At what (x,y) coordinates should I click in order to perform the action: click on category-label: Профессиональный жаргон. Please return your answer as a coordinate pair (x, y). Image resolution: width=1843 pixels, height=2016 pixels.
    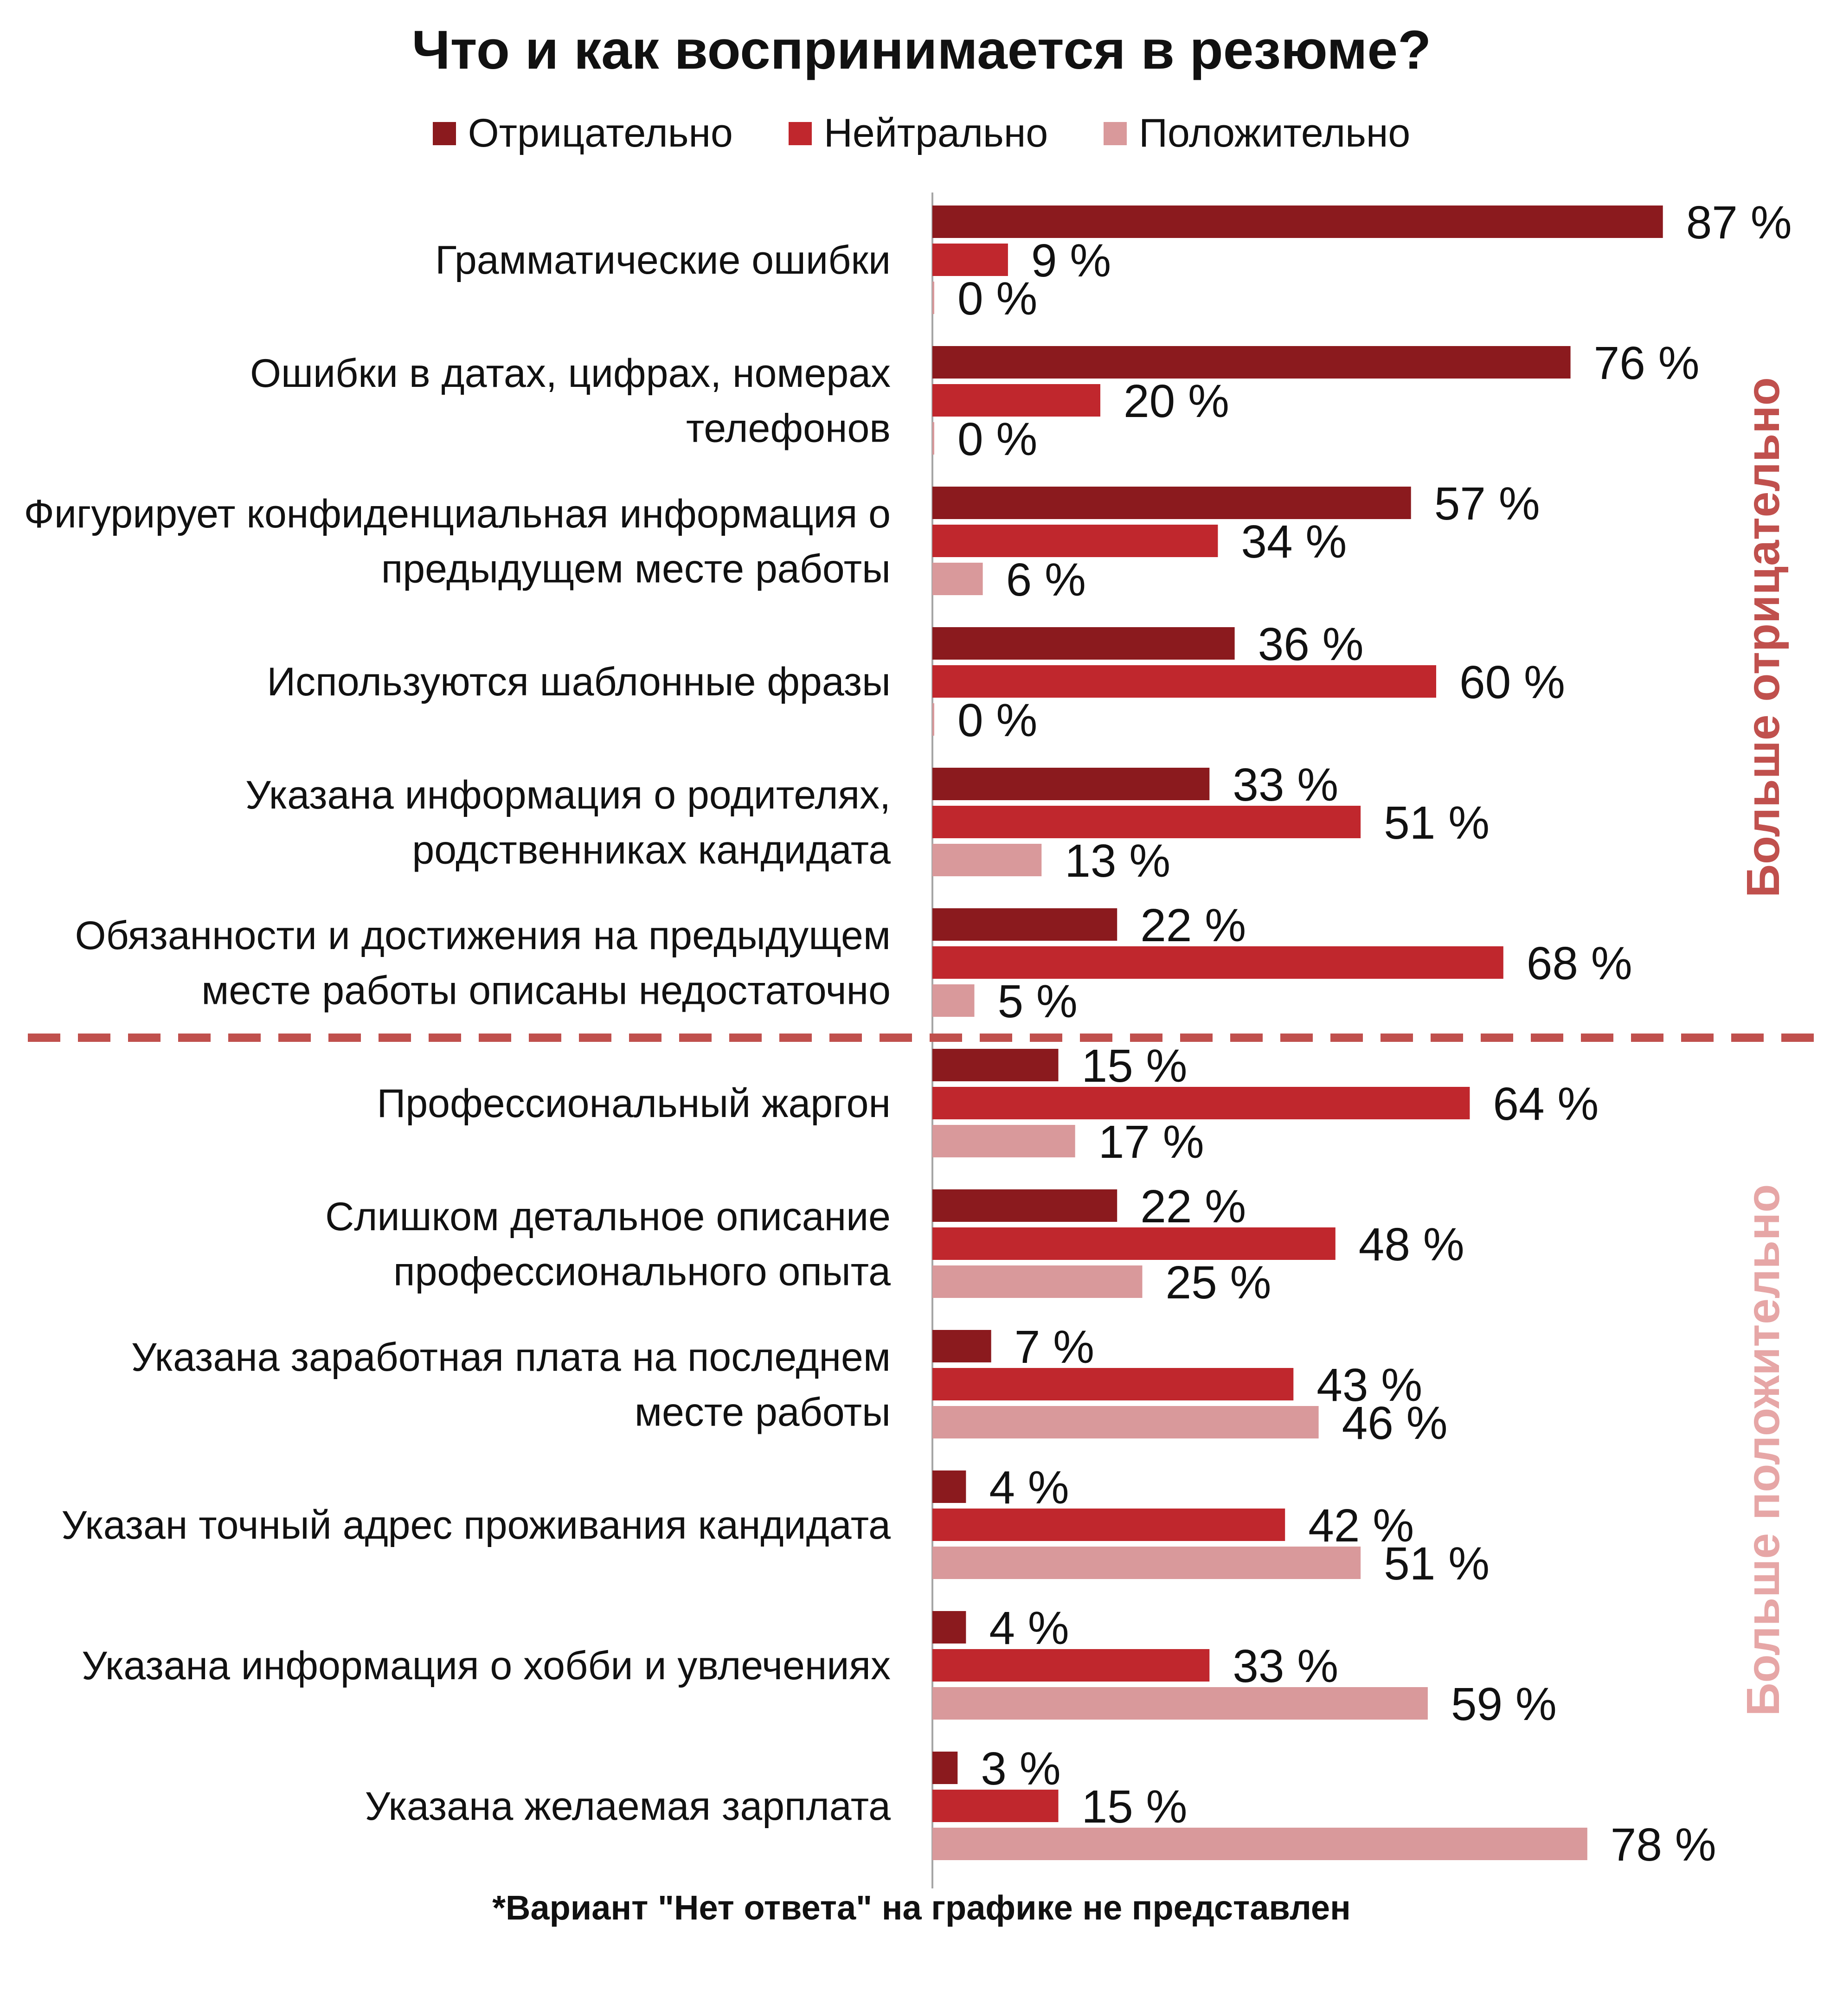
    Looking at the image, I should click on (634, 1103).